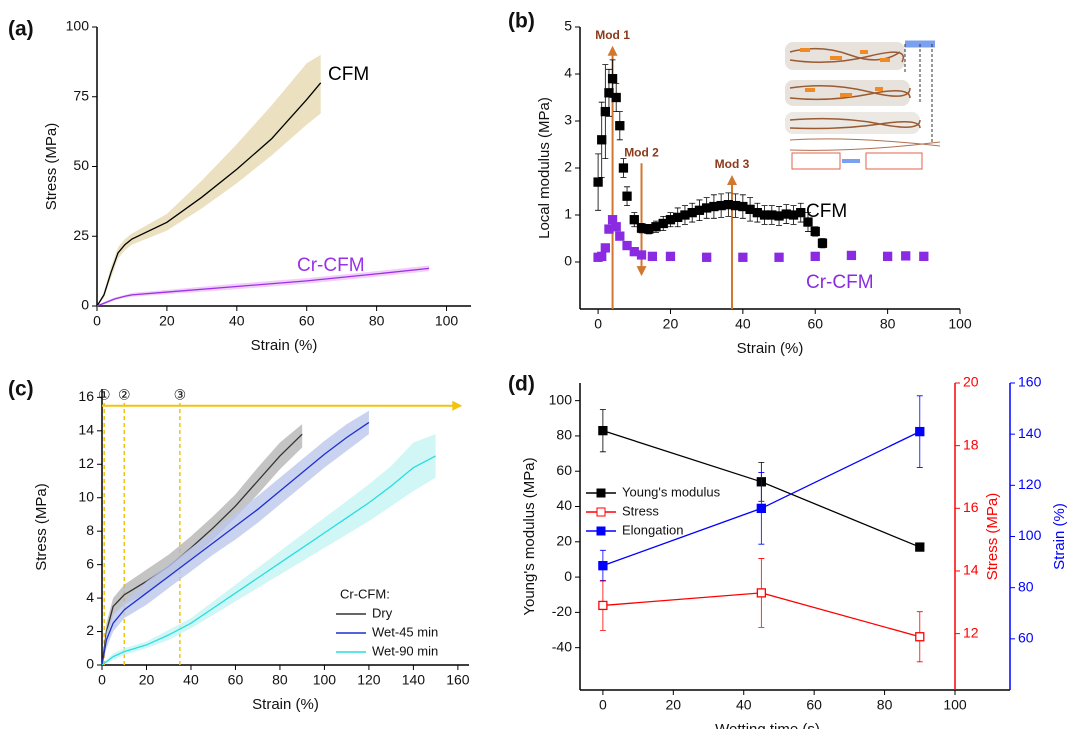  Describe the element at coordinates (1030, 433) in the screenshot. I see `y3-tick-label: 140` at that location.